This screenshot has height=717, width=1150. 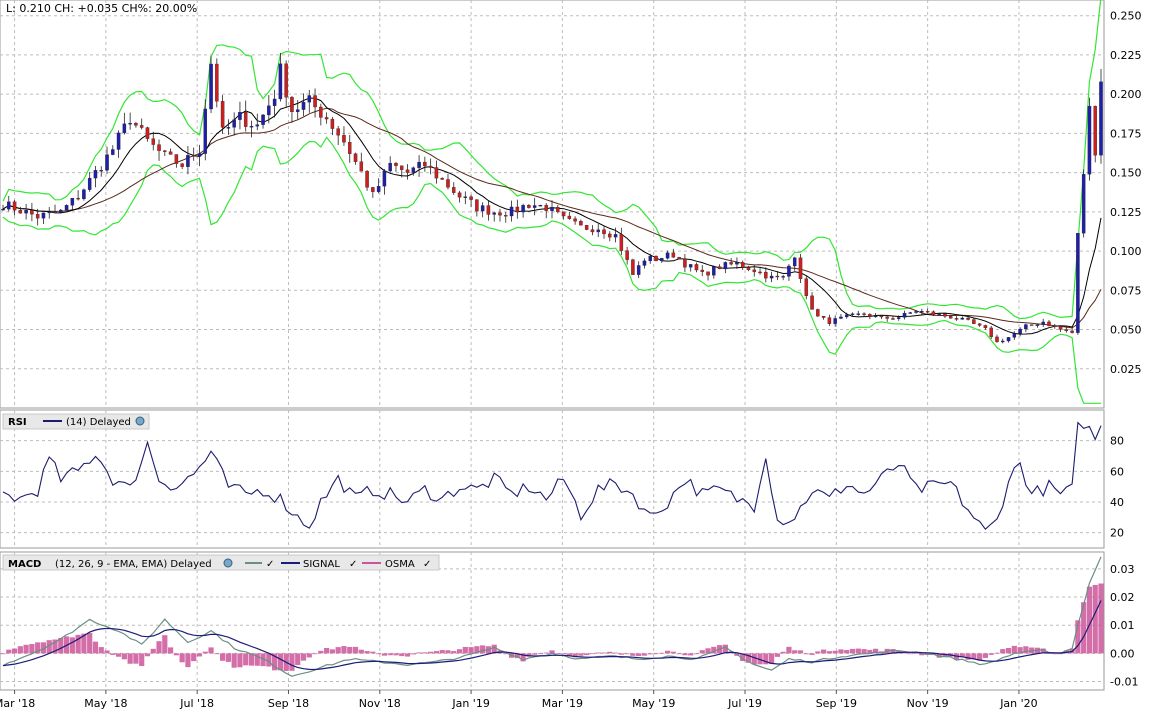 What do you see at coordinates (17, 703) in the screenshot?
I see `x-tick-label: Mar '18` at bounding box center [17, 703].